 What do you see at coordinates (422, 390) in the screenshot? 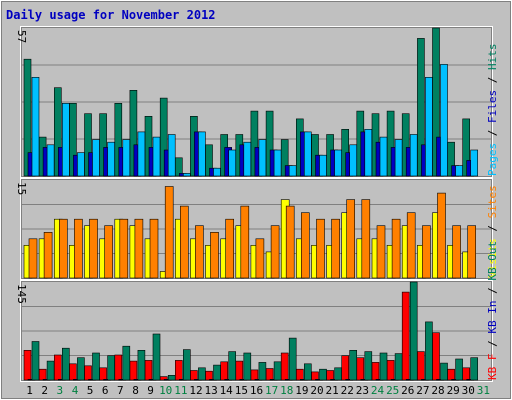
I see `day-label-27: 27` at bounding box center [422, 390].